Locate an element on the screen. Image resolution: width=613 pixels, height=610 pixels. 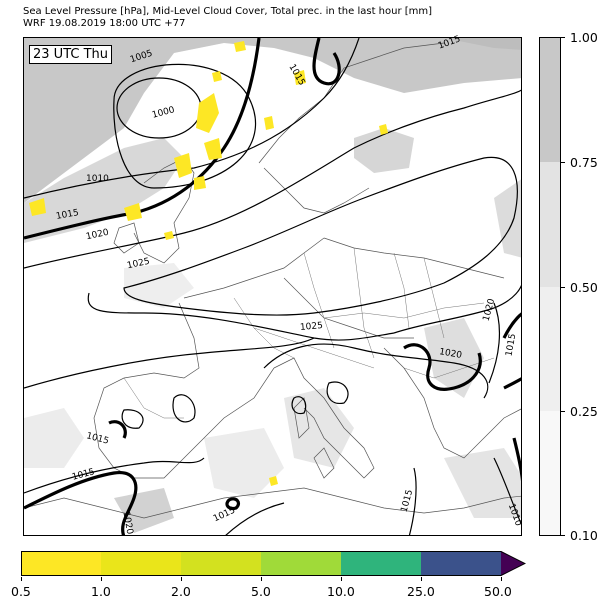
cloud-cover-colorbar is located at coordinates (550, 286).